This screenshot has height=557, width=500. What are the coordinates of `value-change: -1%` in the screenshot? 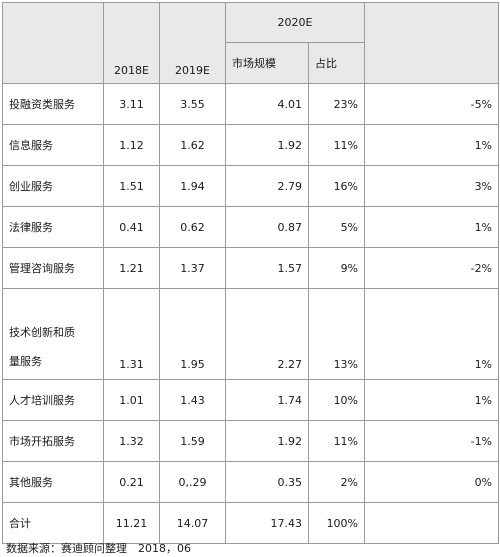 It's located at (432, 441).